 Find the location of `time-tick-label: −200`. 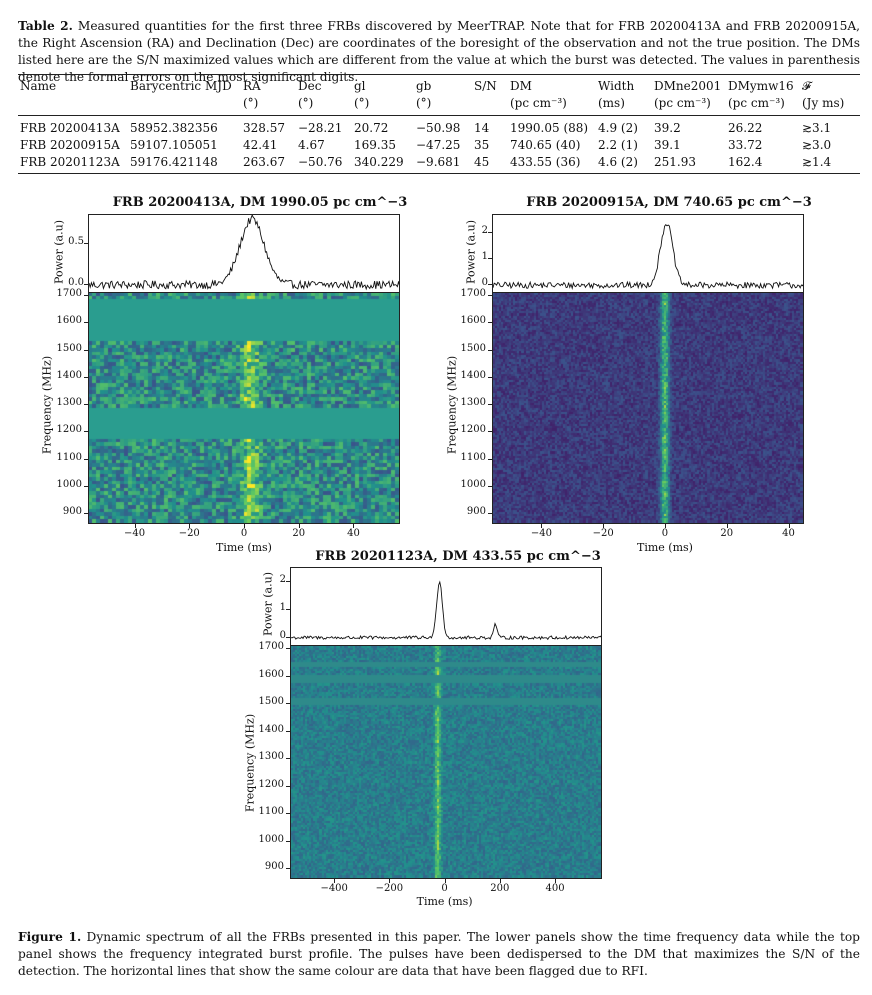

time-tick-label: −200 is located at coordinates (389, 888).